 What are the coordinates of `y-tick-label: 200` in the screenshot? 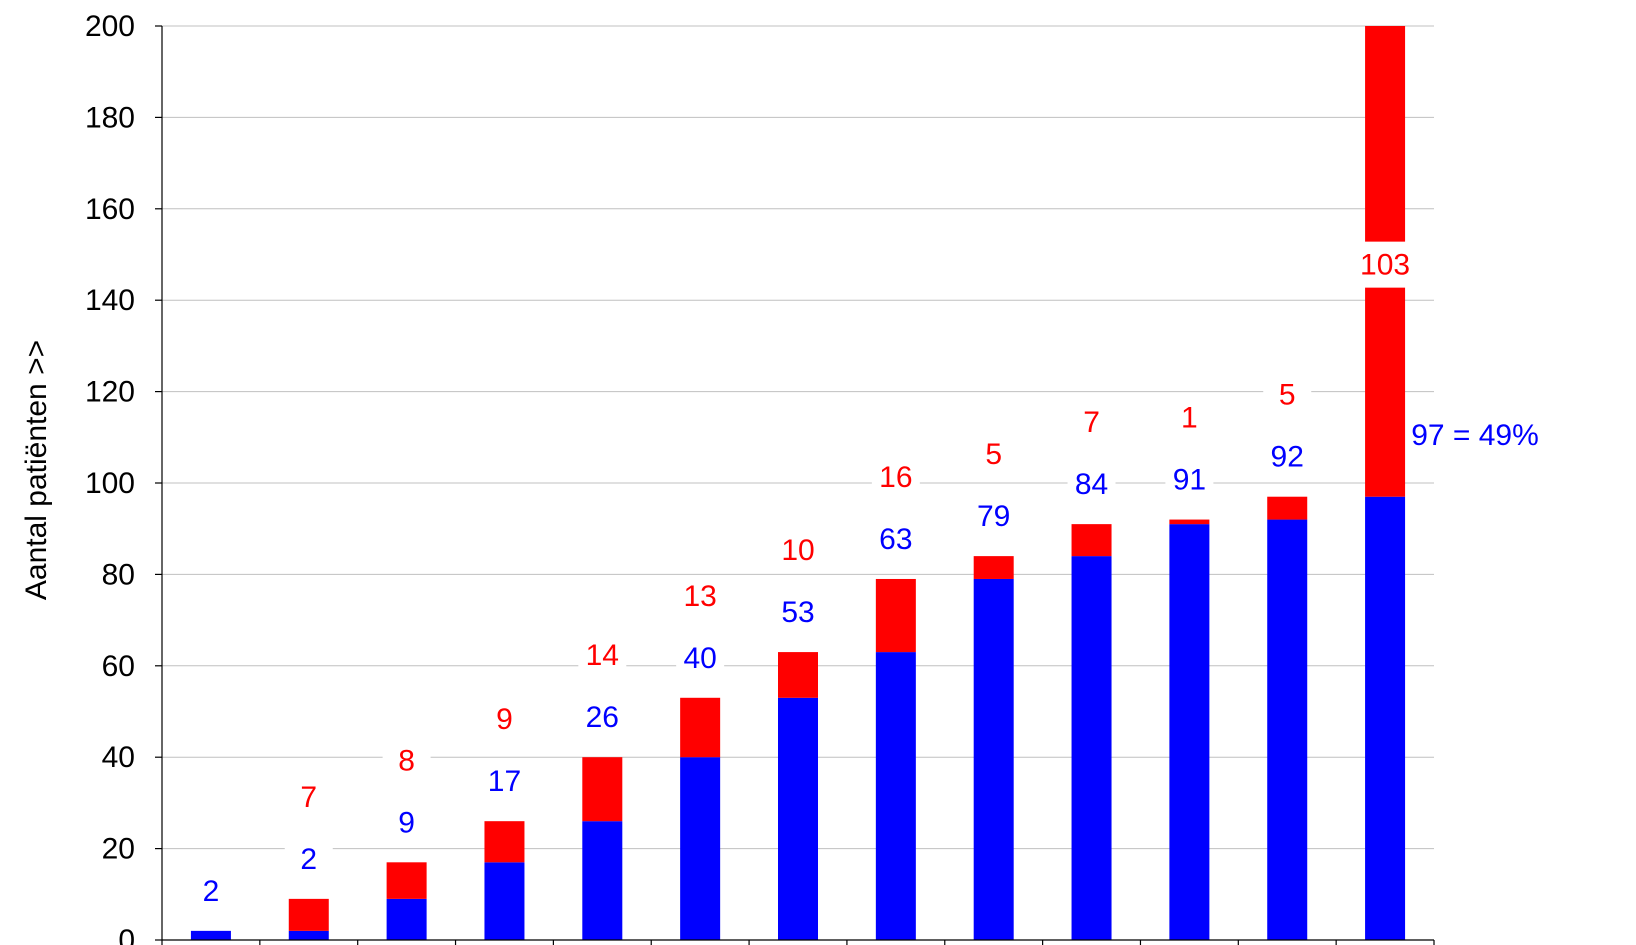 It's located at (110, 26).